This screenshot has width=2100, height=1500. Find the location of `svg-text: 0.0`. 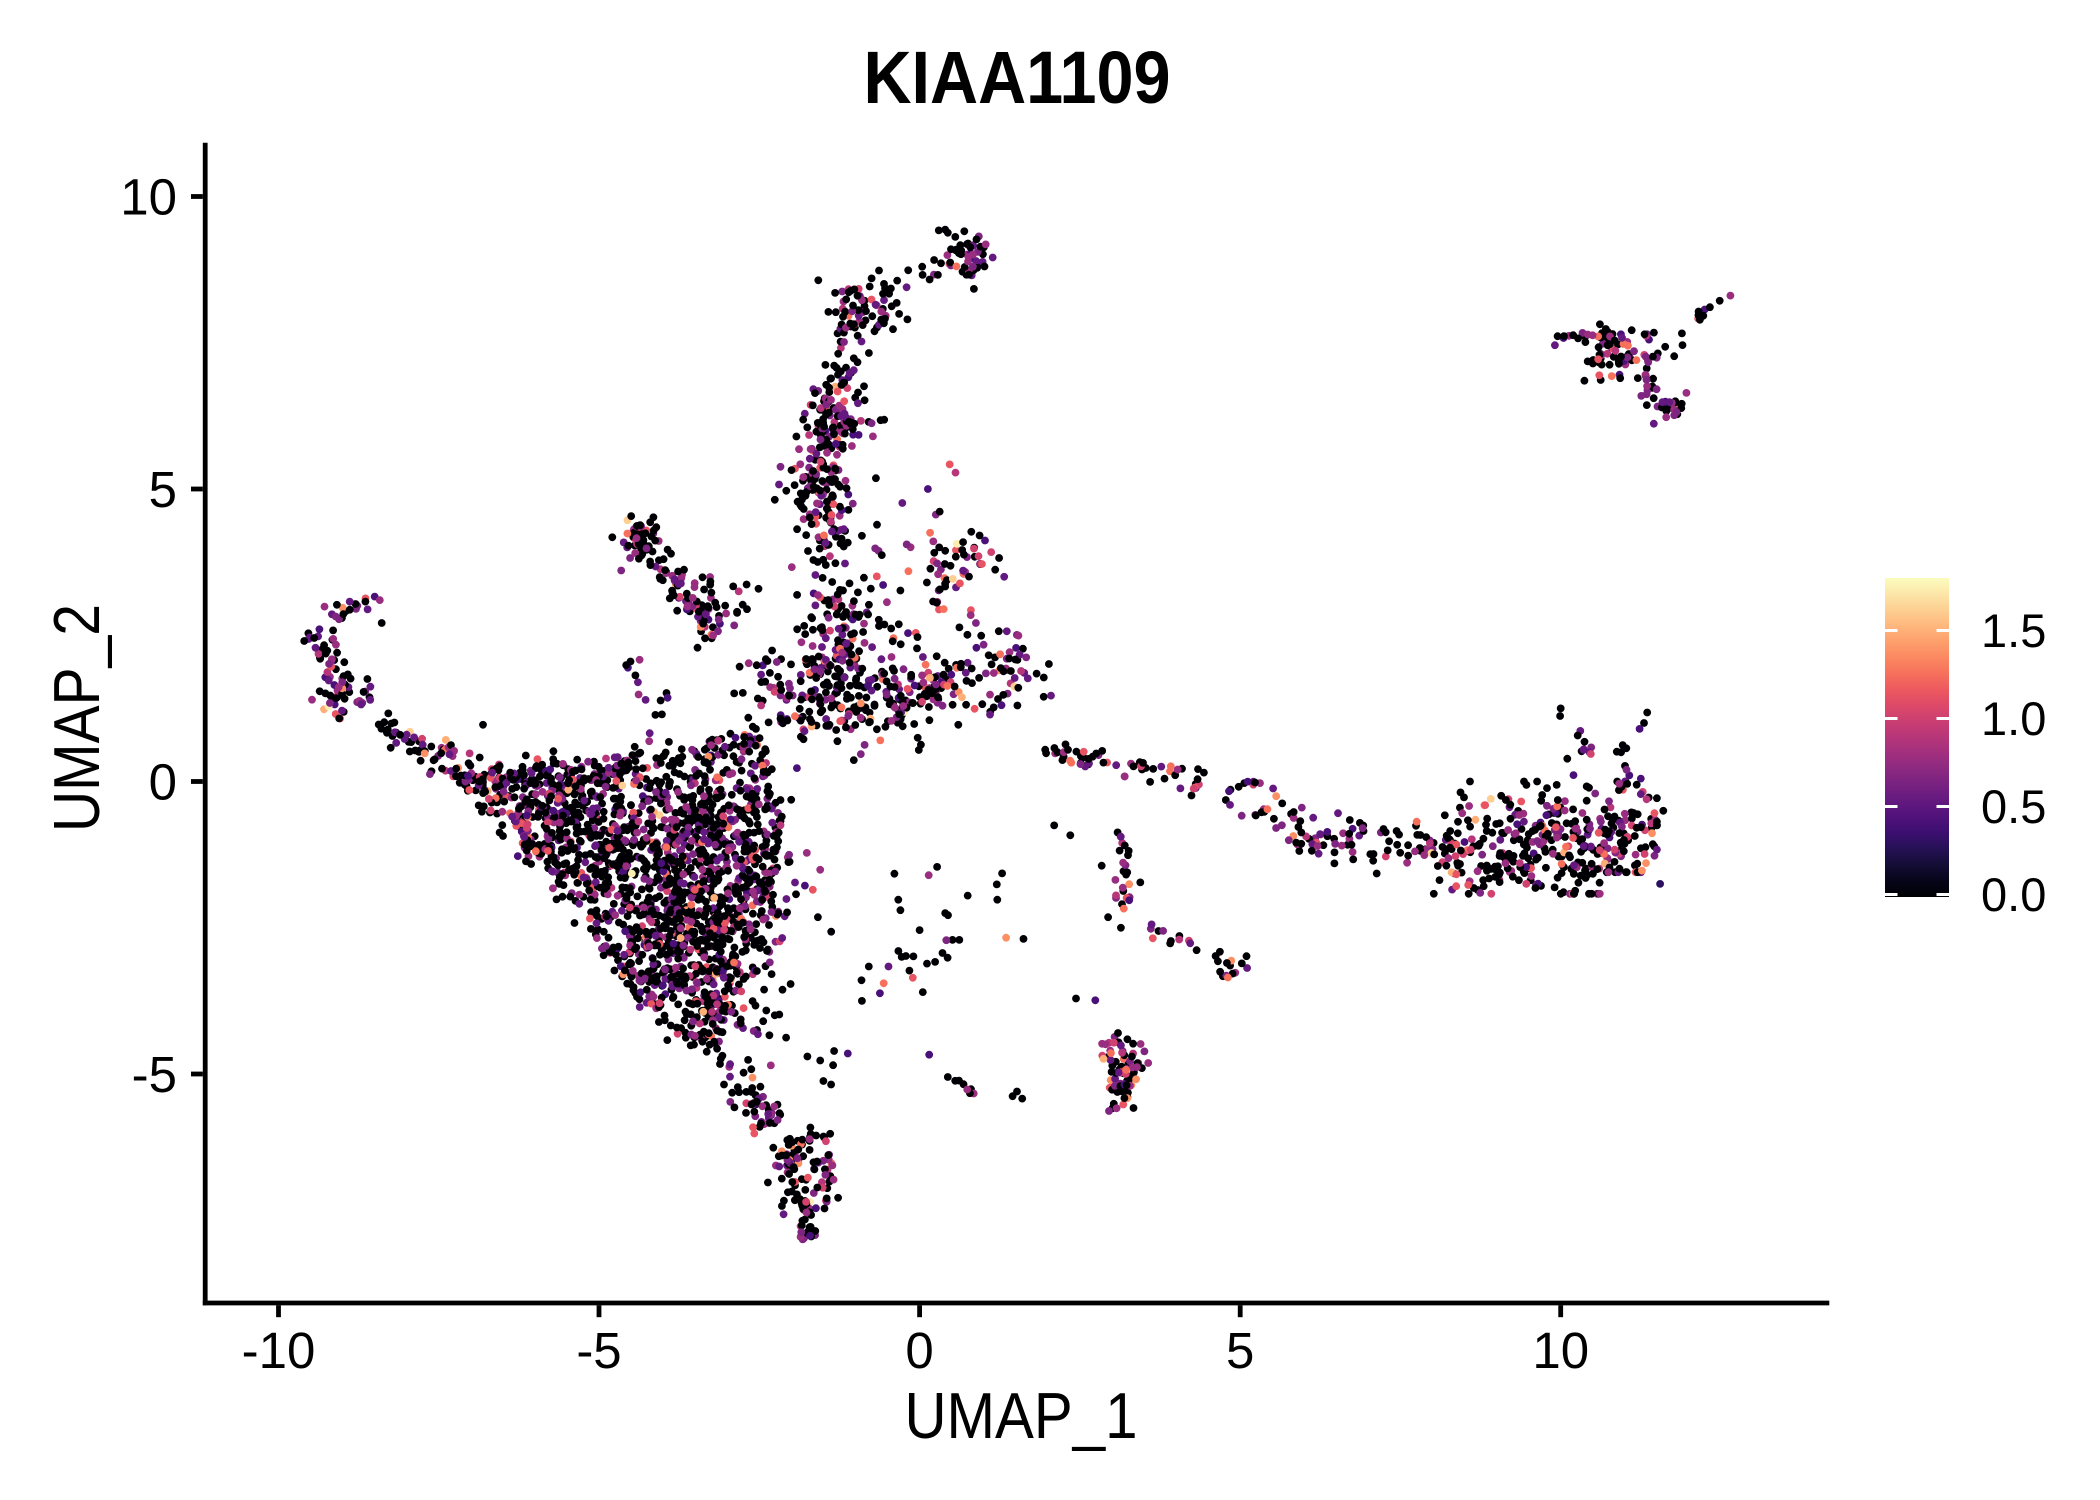

svg-text: 0.0 is located at coordinates (2013, 894).